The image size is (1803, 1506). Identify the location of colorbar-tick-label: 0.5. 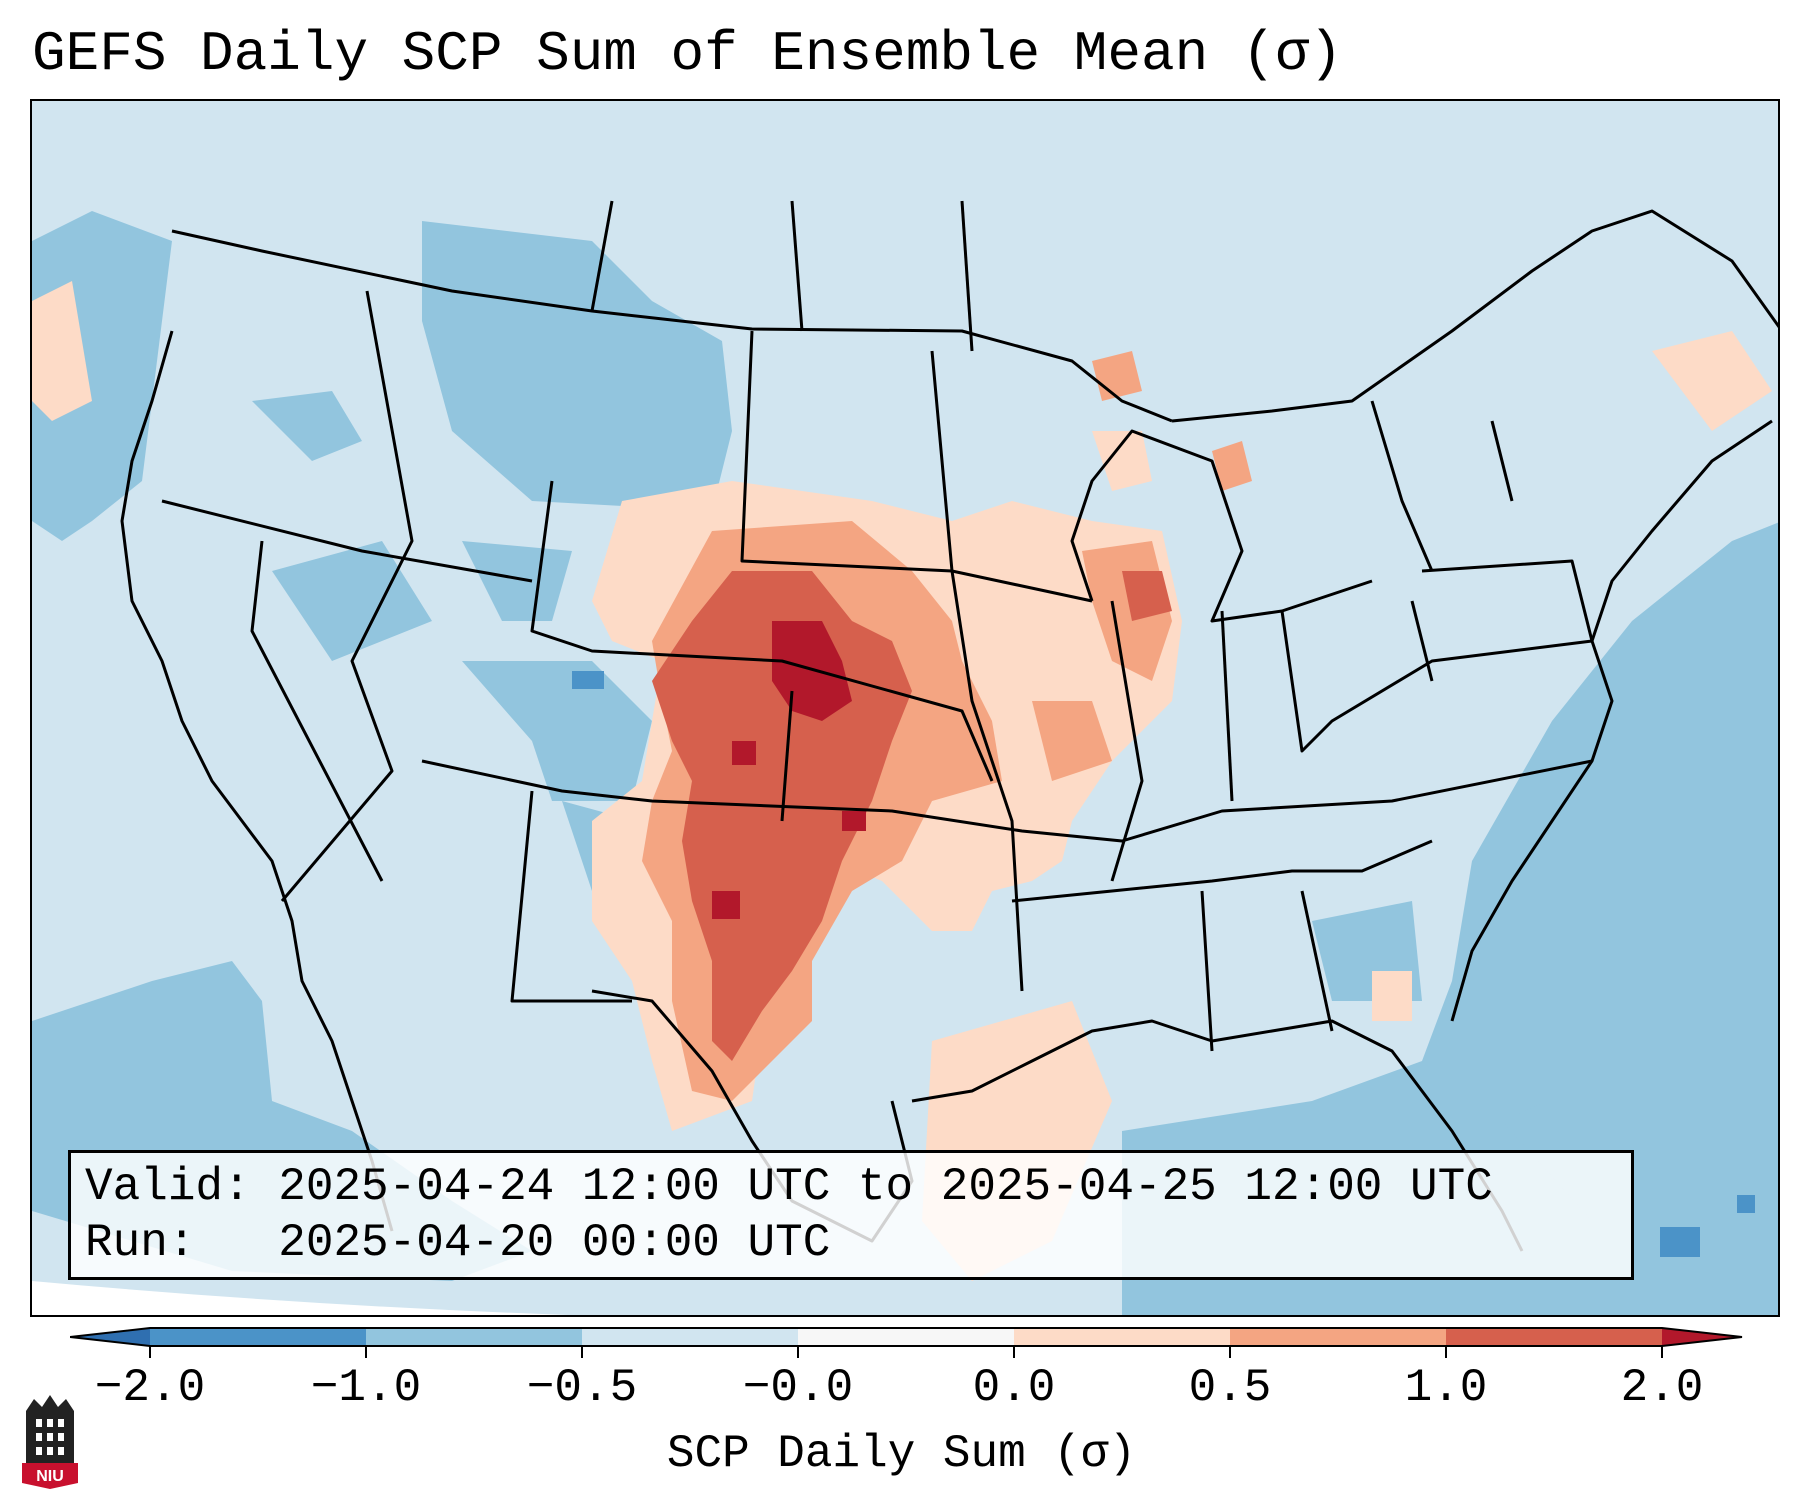
(1230, 1388).